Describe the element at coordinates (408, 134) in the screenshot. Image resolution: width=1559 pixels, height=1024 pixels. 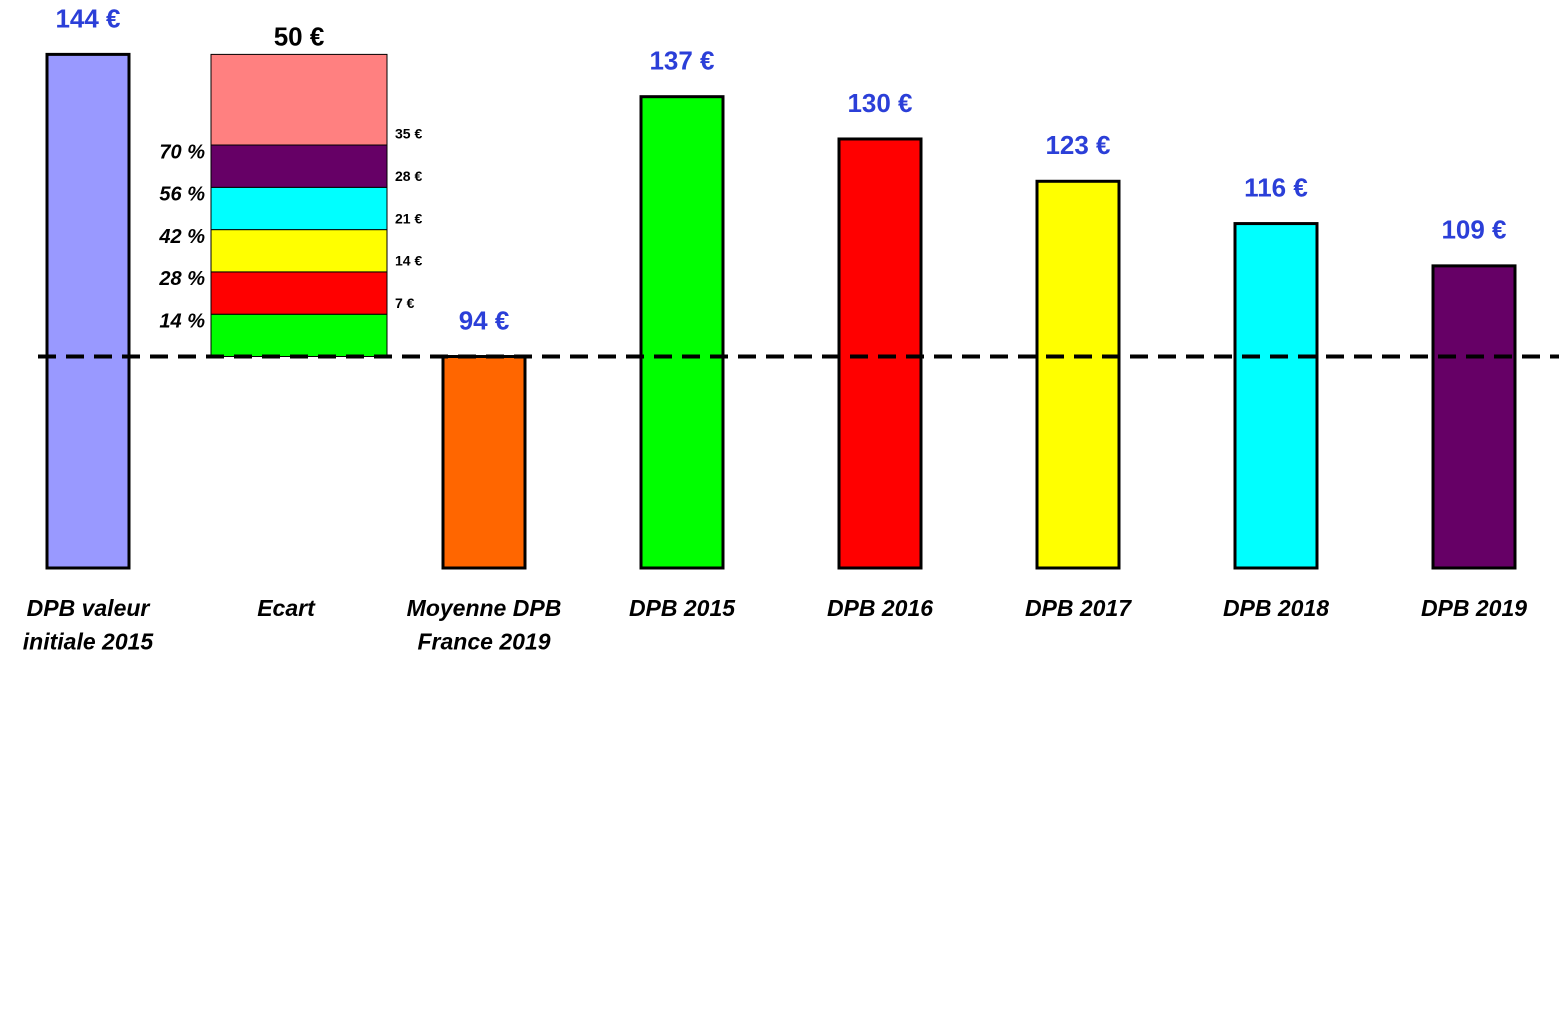
I see `level-label: 35 €` at that location.